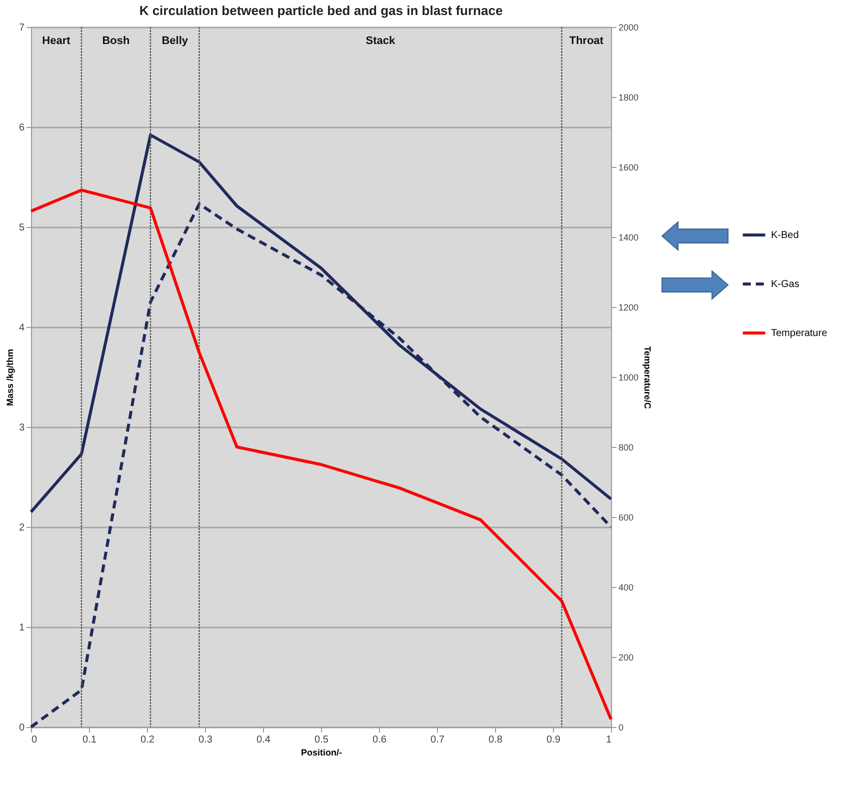  Describe the element at coordinates (628, 97) in the screenshot. I see `y2-tick-label: 1800` at that location.